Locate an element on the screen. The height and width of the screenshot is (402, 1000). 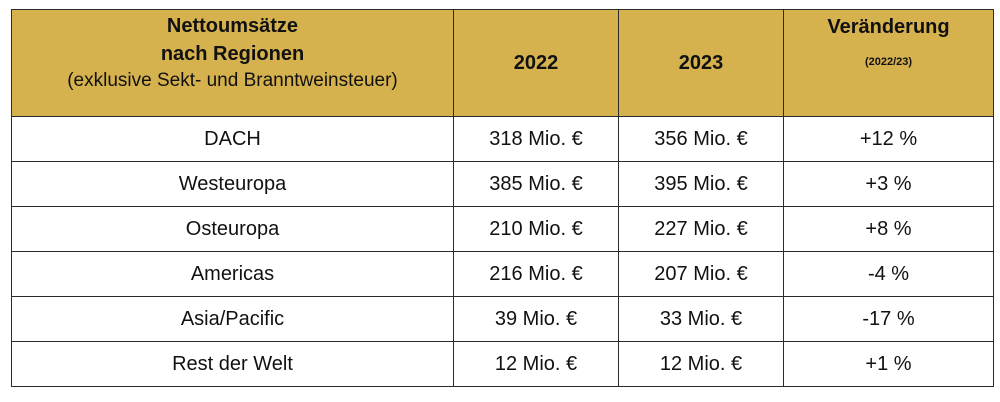
region-cell: Osteuropa is located at coordinates (232, 229).